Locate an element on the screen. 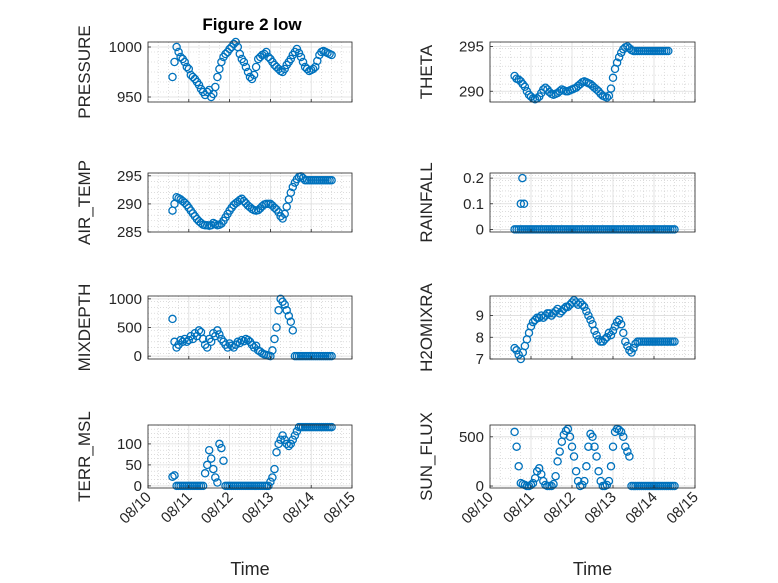 The width and height of the screenshot is (778, 583). y-tick-label: 0.2 is located at coordinates (473, 178).